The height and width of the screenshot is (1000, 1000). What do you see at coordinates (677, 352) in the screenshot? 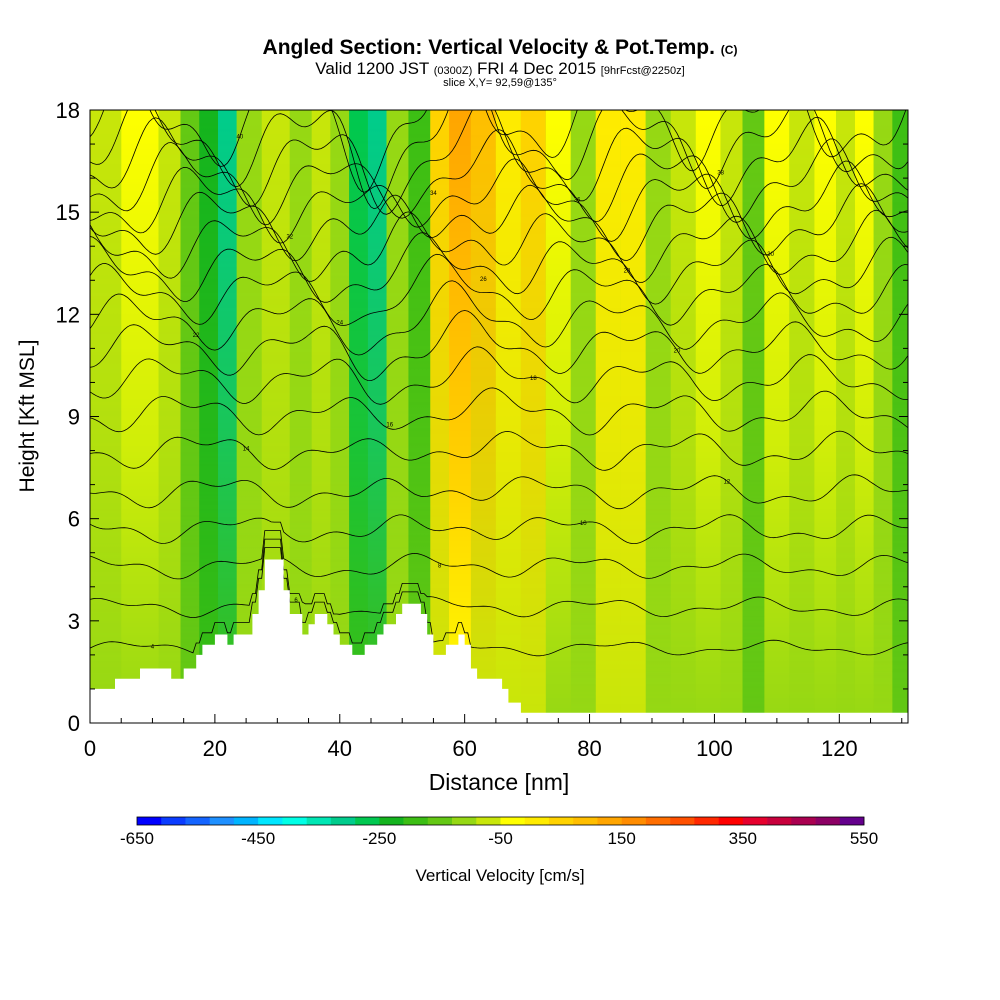
I see `isentrope-label: 20` at bounding box center [677, 352].